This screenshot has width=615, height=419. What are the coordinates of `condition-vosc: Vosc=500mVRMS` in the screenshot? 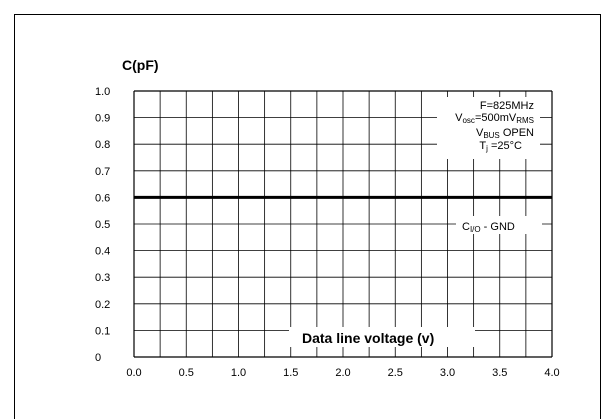 It's located at (494, 118).